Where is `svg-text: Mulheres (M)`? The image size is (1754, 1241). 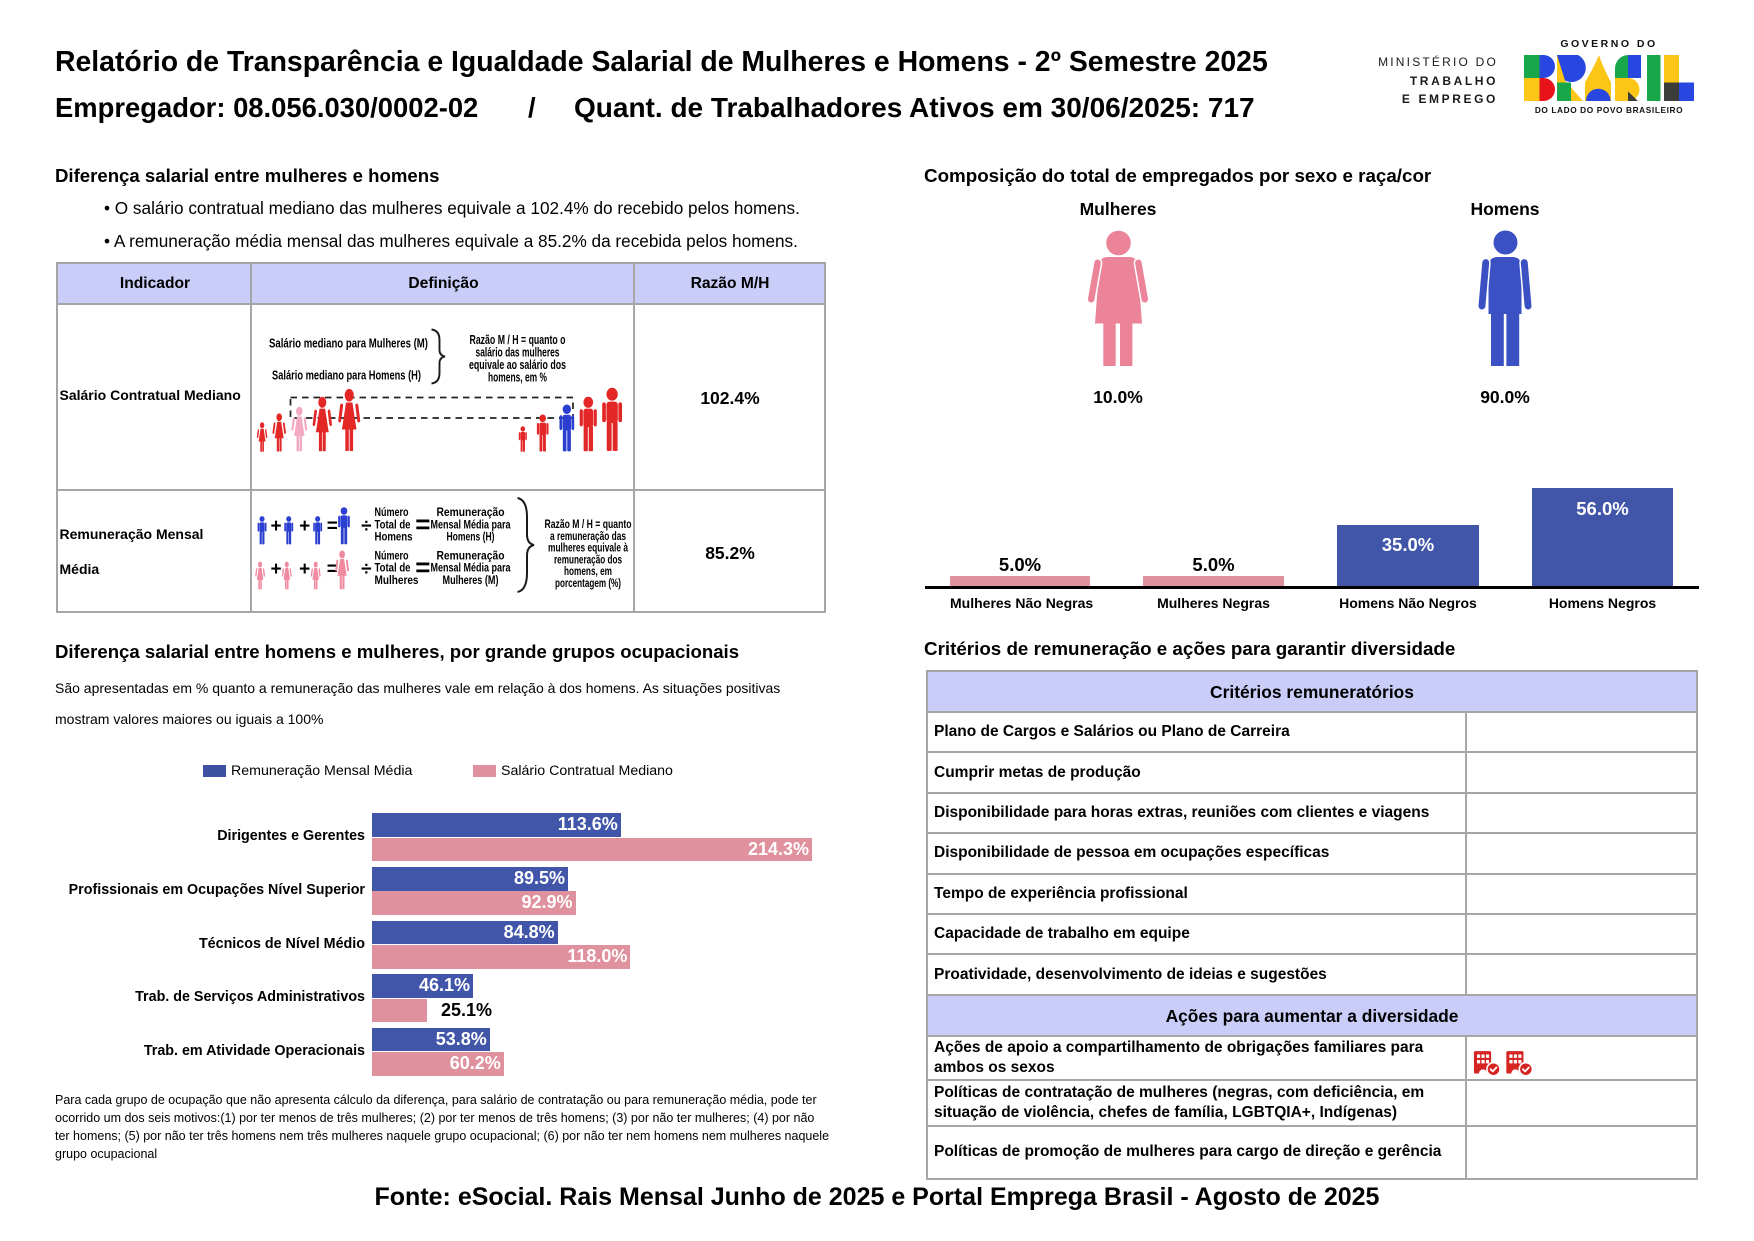 svg-text: Mulheres (M) is located at coordinates (471, 580).